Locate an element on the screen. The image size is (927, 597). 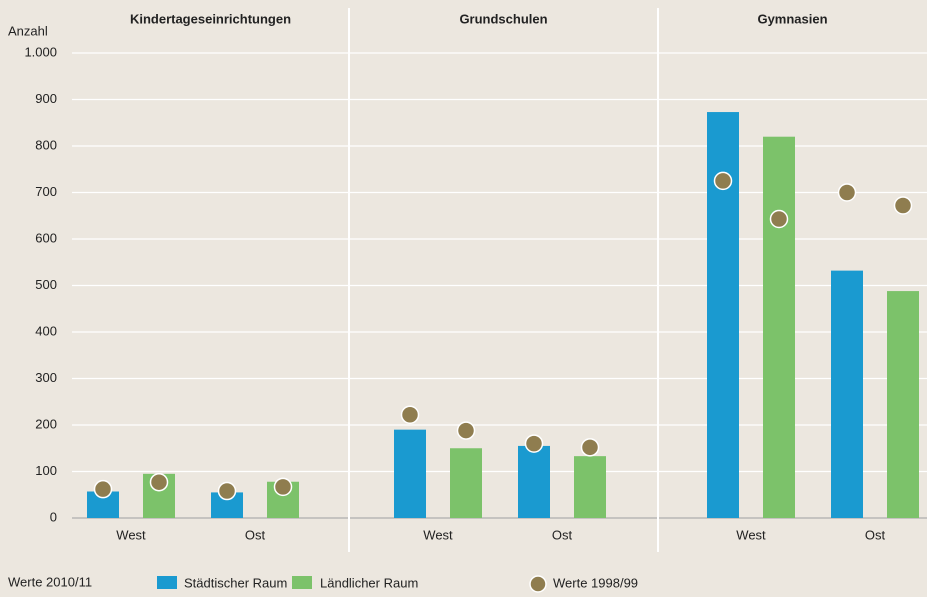
y-axis-label: Anzahl is located at coordinates (28, 30).